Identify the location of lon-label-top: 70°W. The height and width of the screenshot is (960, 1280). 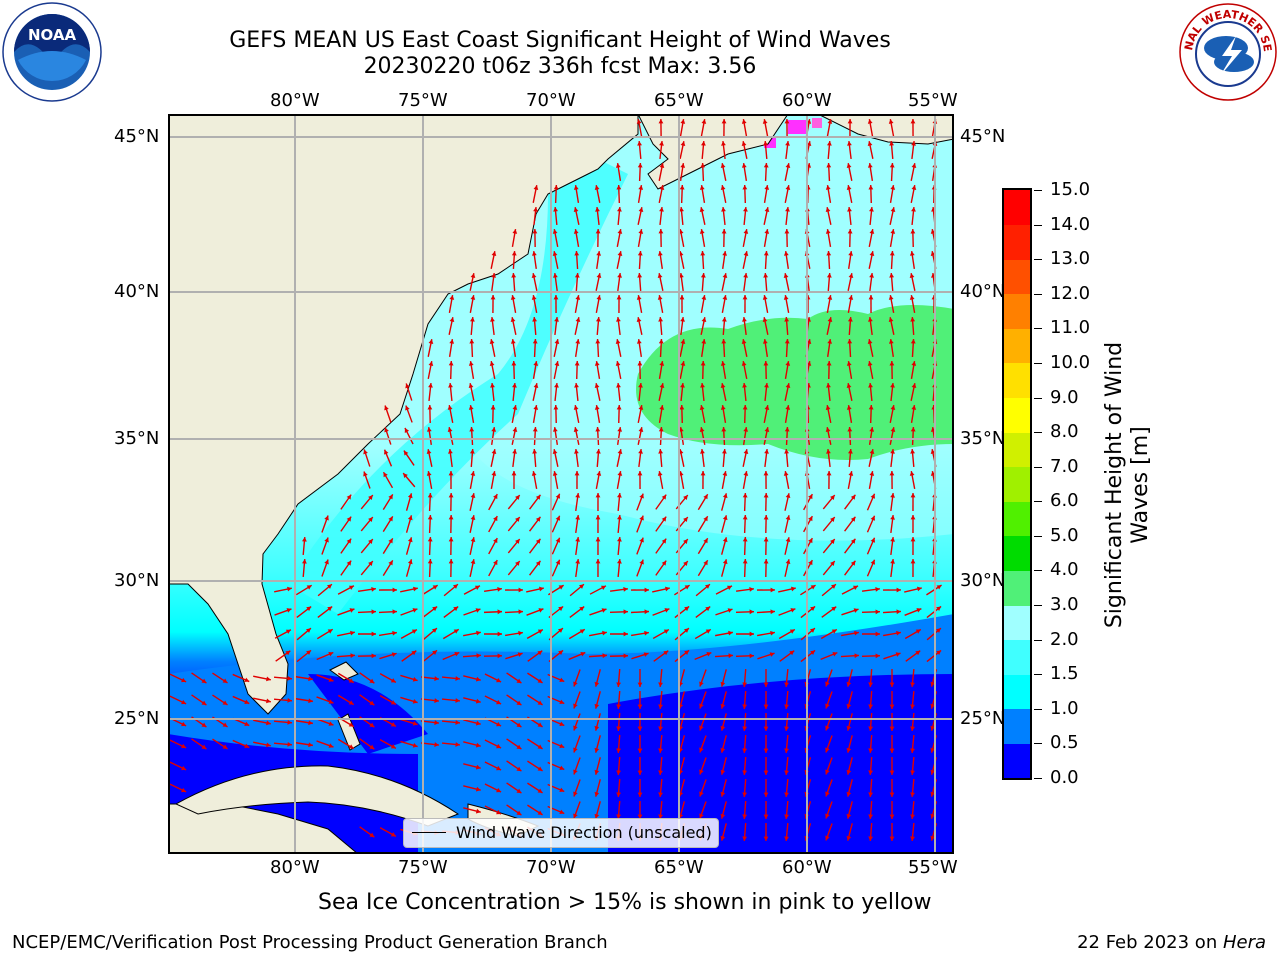
(551, 100).